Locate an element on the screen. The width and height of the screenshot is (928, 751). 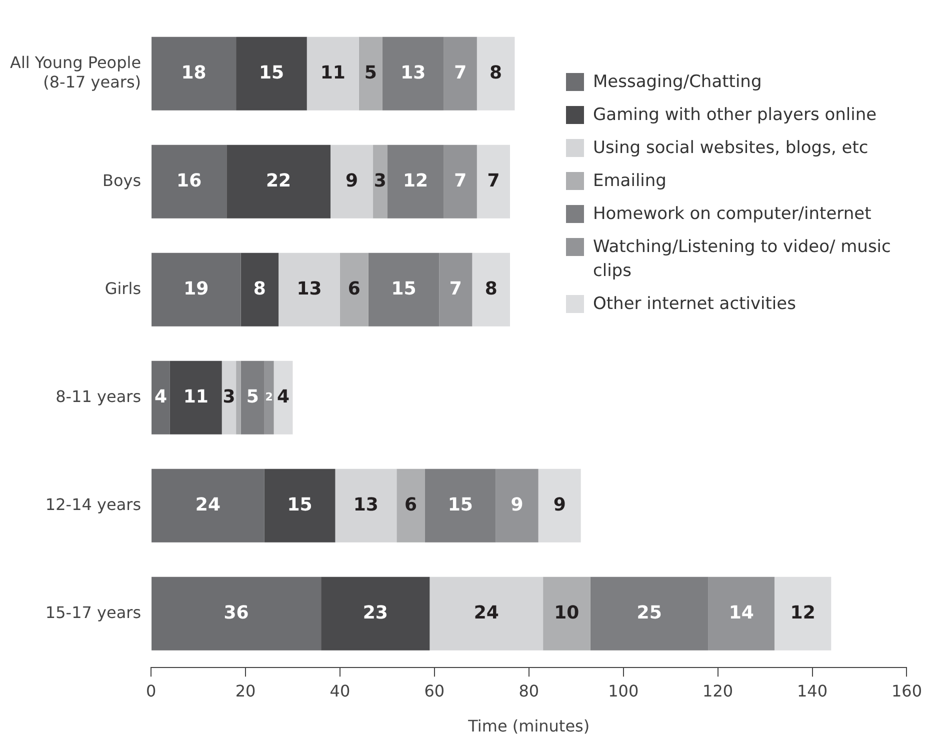
data-label: 2 is located at coordinates (269, 397).